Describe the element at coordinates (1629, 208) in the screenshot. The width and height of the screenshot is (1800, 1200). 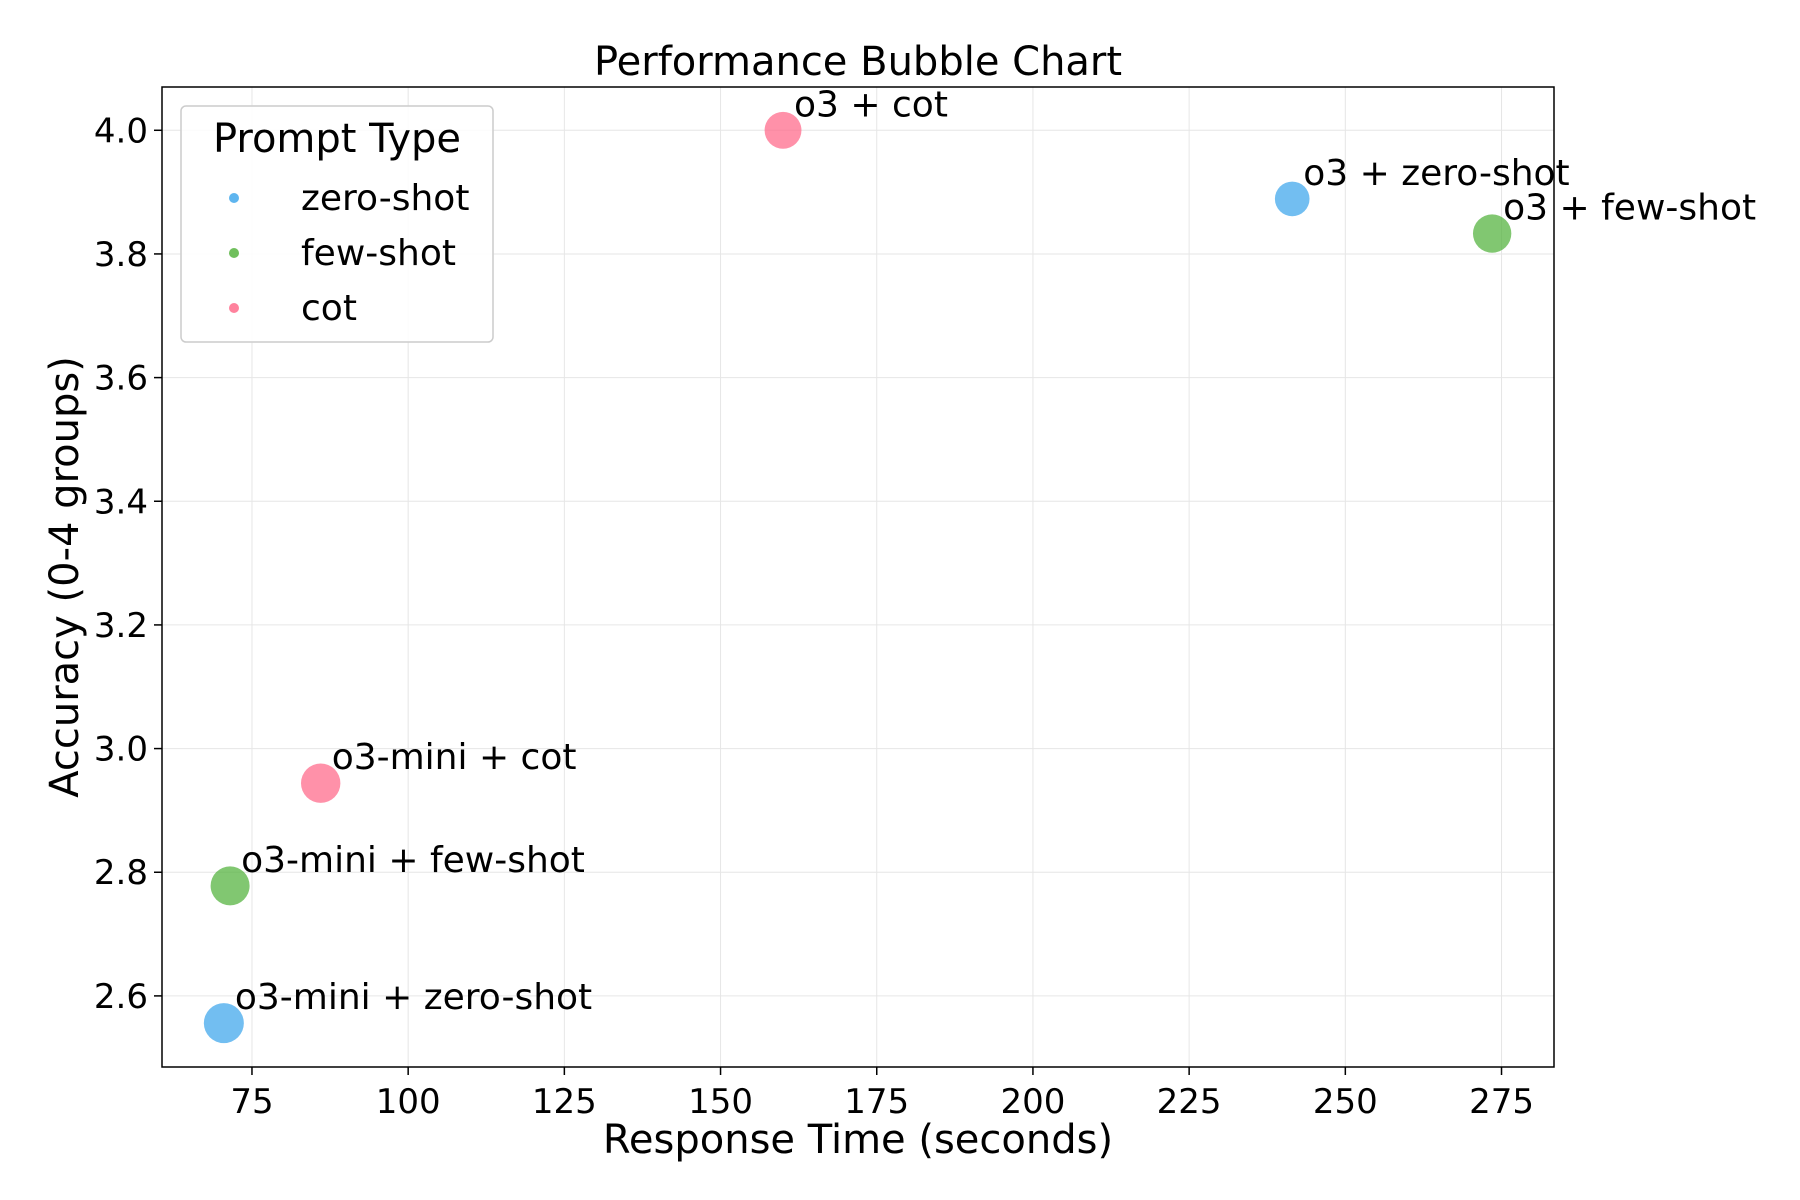
I see `bubble-label: o3 + few-shot` at that location.